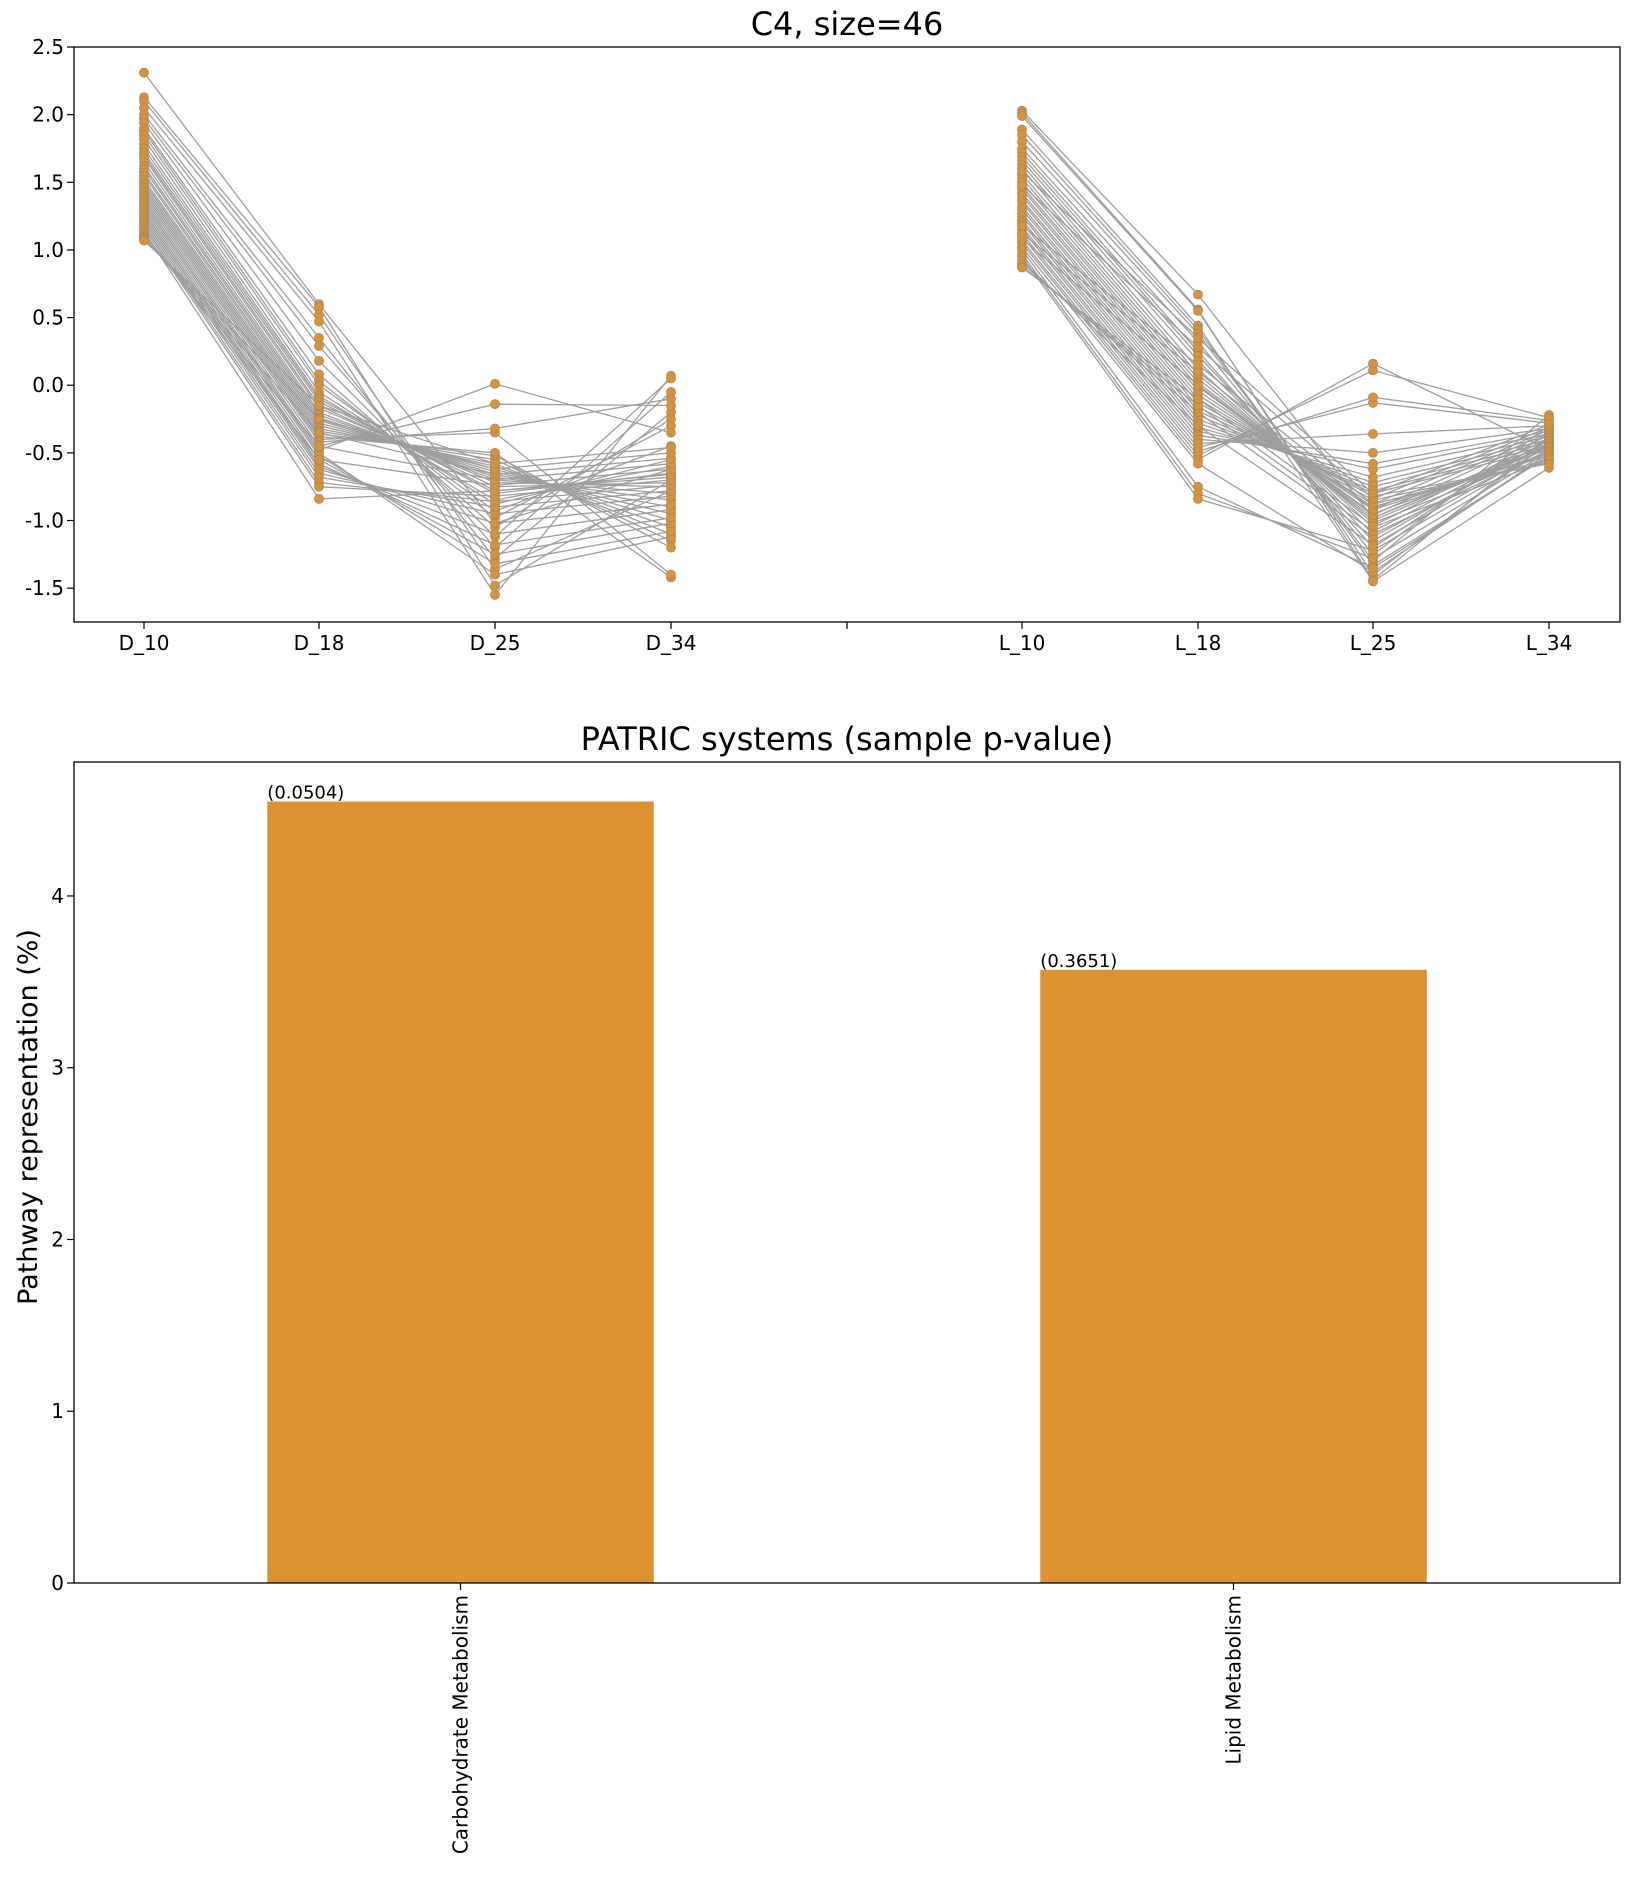 The image size is (1633, 1895). I want to click on y-tick-label: 2.5, so click(48, 47).